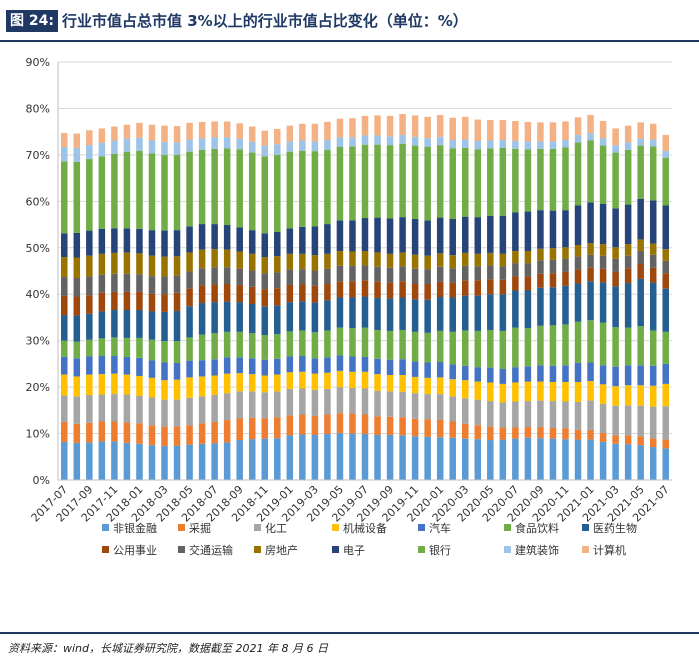 The height and width of the screenshot is (660, 699). Describe the element at coordinates (38, 341) in the screenshot. I see `y-tick-label: 30%` at that location.